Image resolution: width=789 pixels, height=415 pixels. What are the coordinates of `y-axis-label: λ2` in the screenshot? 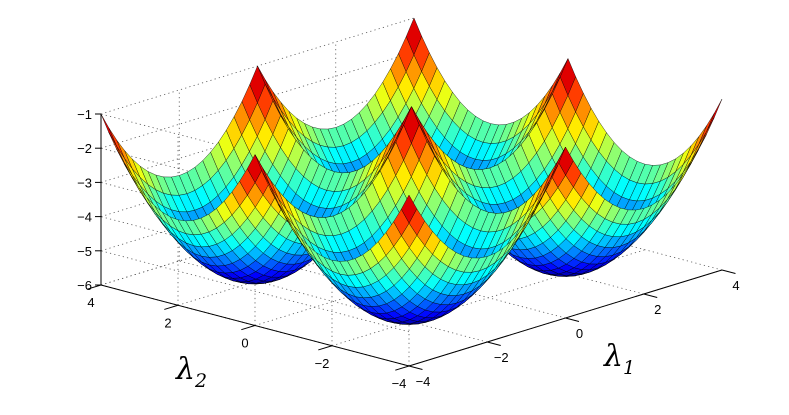 It's located at (191, 372).